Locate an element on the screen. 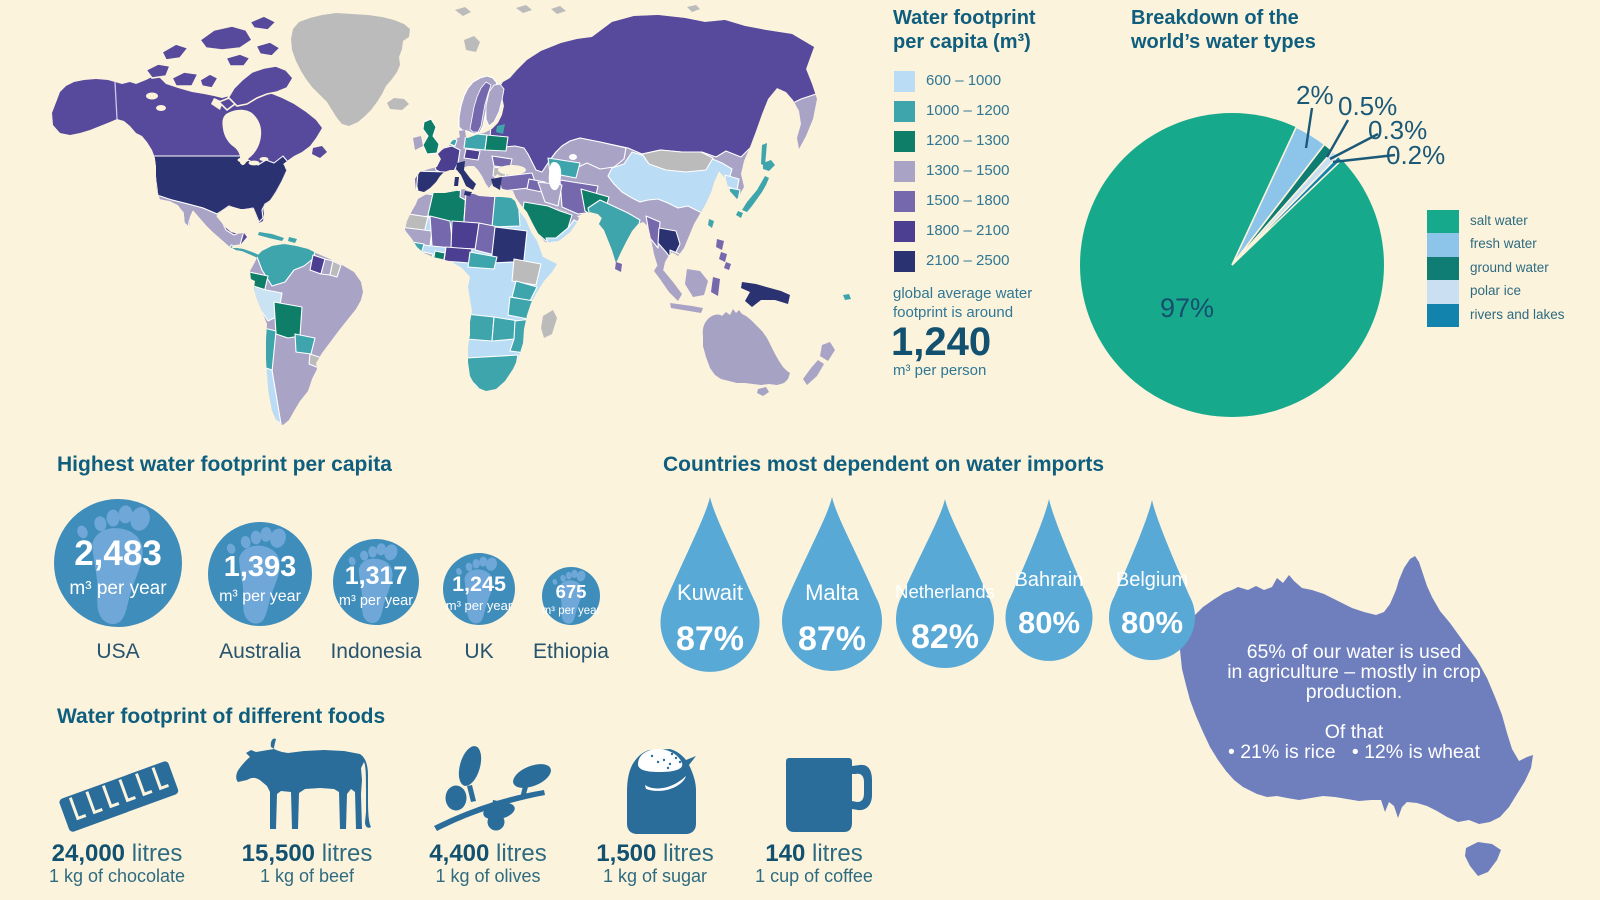 The height and width of the screenshot is (900, 1600). svg-text: 82% is located at coordinates (945, 637).